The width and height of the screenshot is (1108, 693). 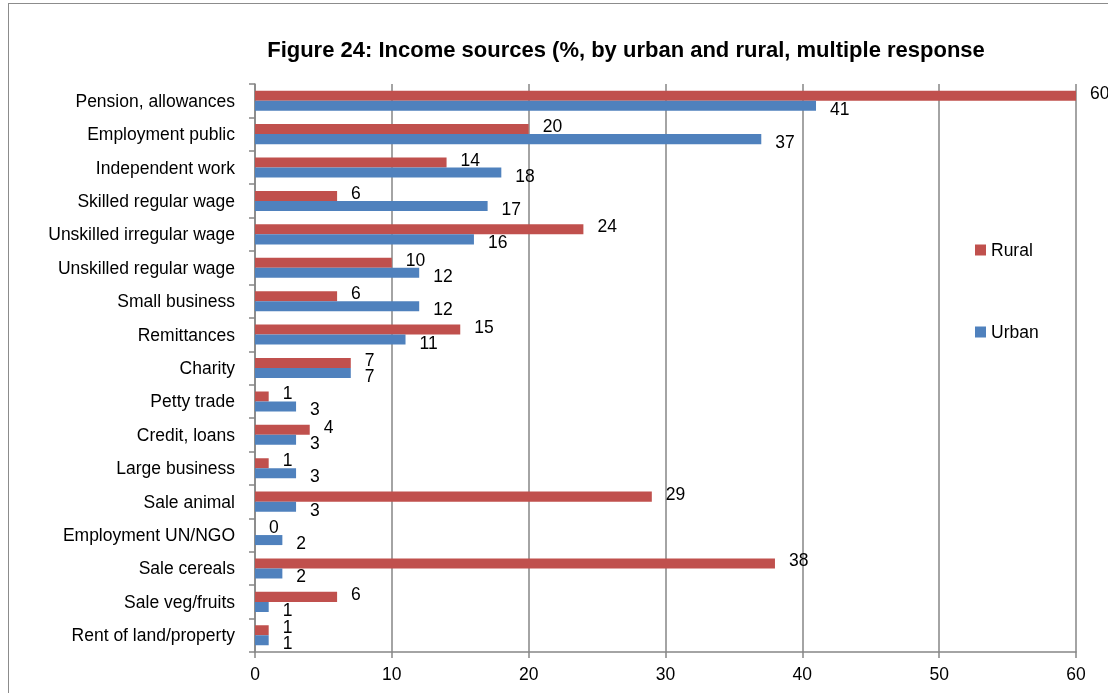 What do you see at coordinates (1012, 250) in the screenshot?
I see `legend-label: Rural` at bounding box center [1012, 250].